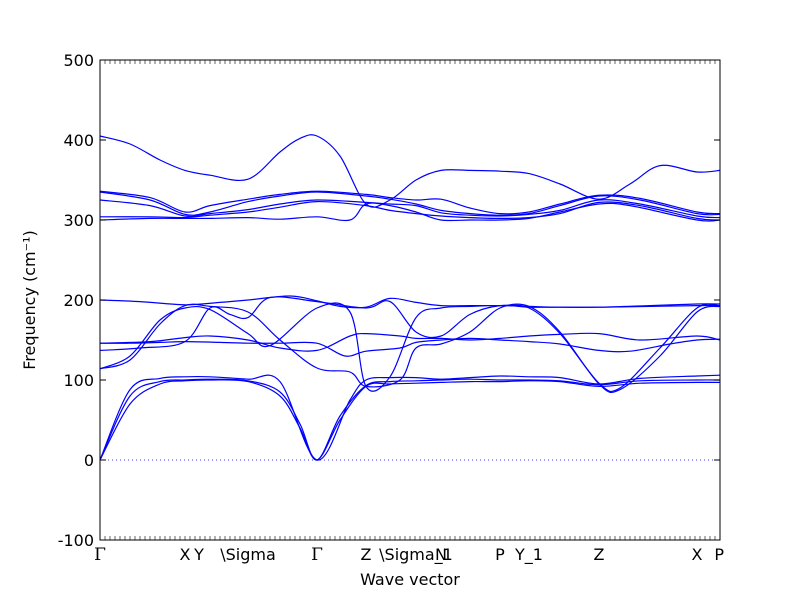 This screenshot has width=800, height=600. I want to click on y-tick-label: 400, so click(78, 140).